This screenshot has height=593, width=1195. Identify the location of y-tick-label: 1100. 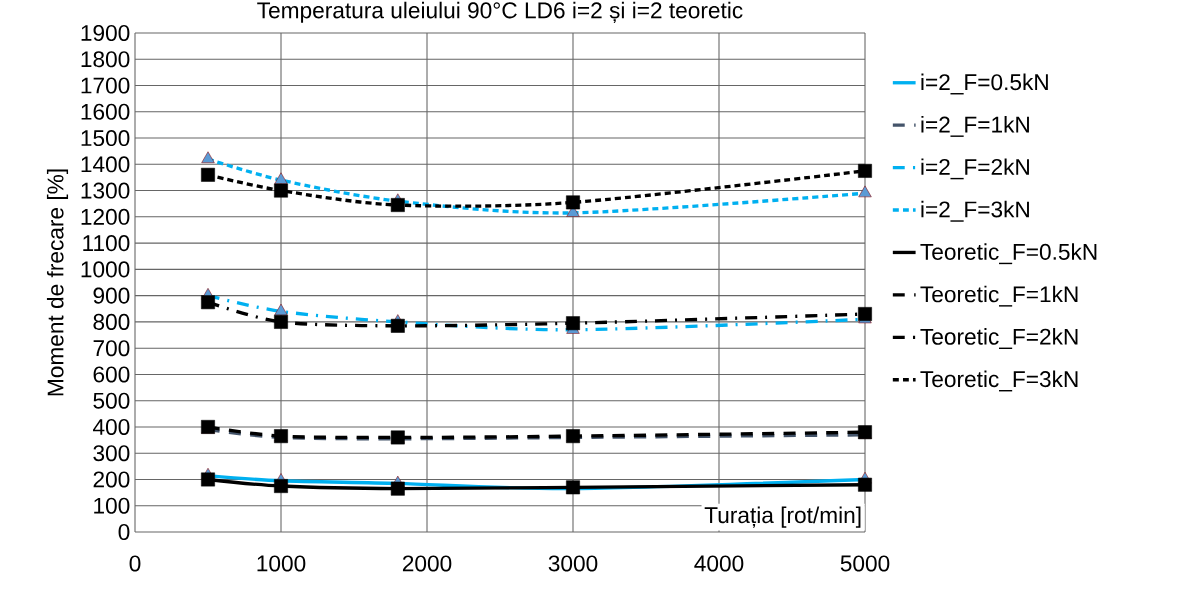
(106, 243).